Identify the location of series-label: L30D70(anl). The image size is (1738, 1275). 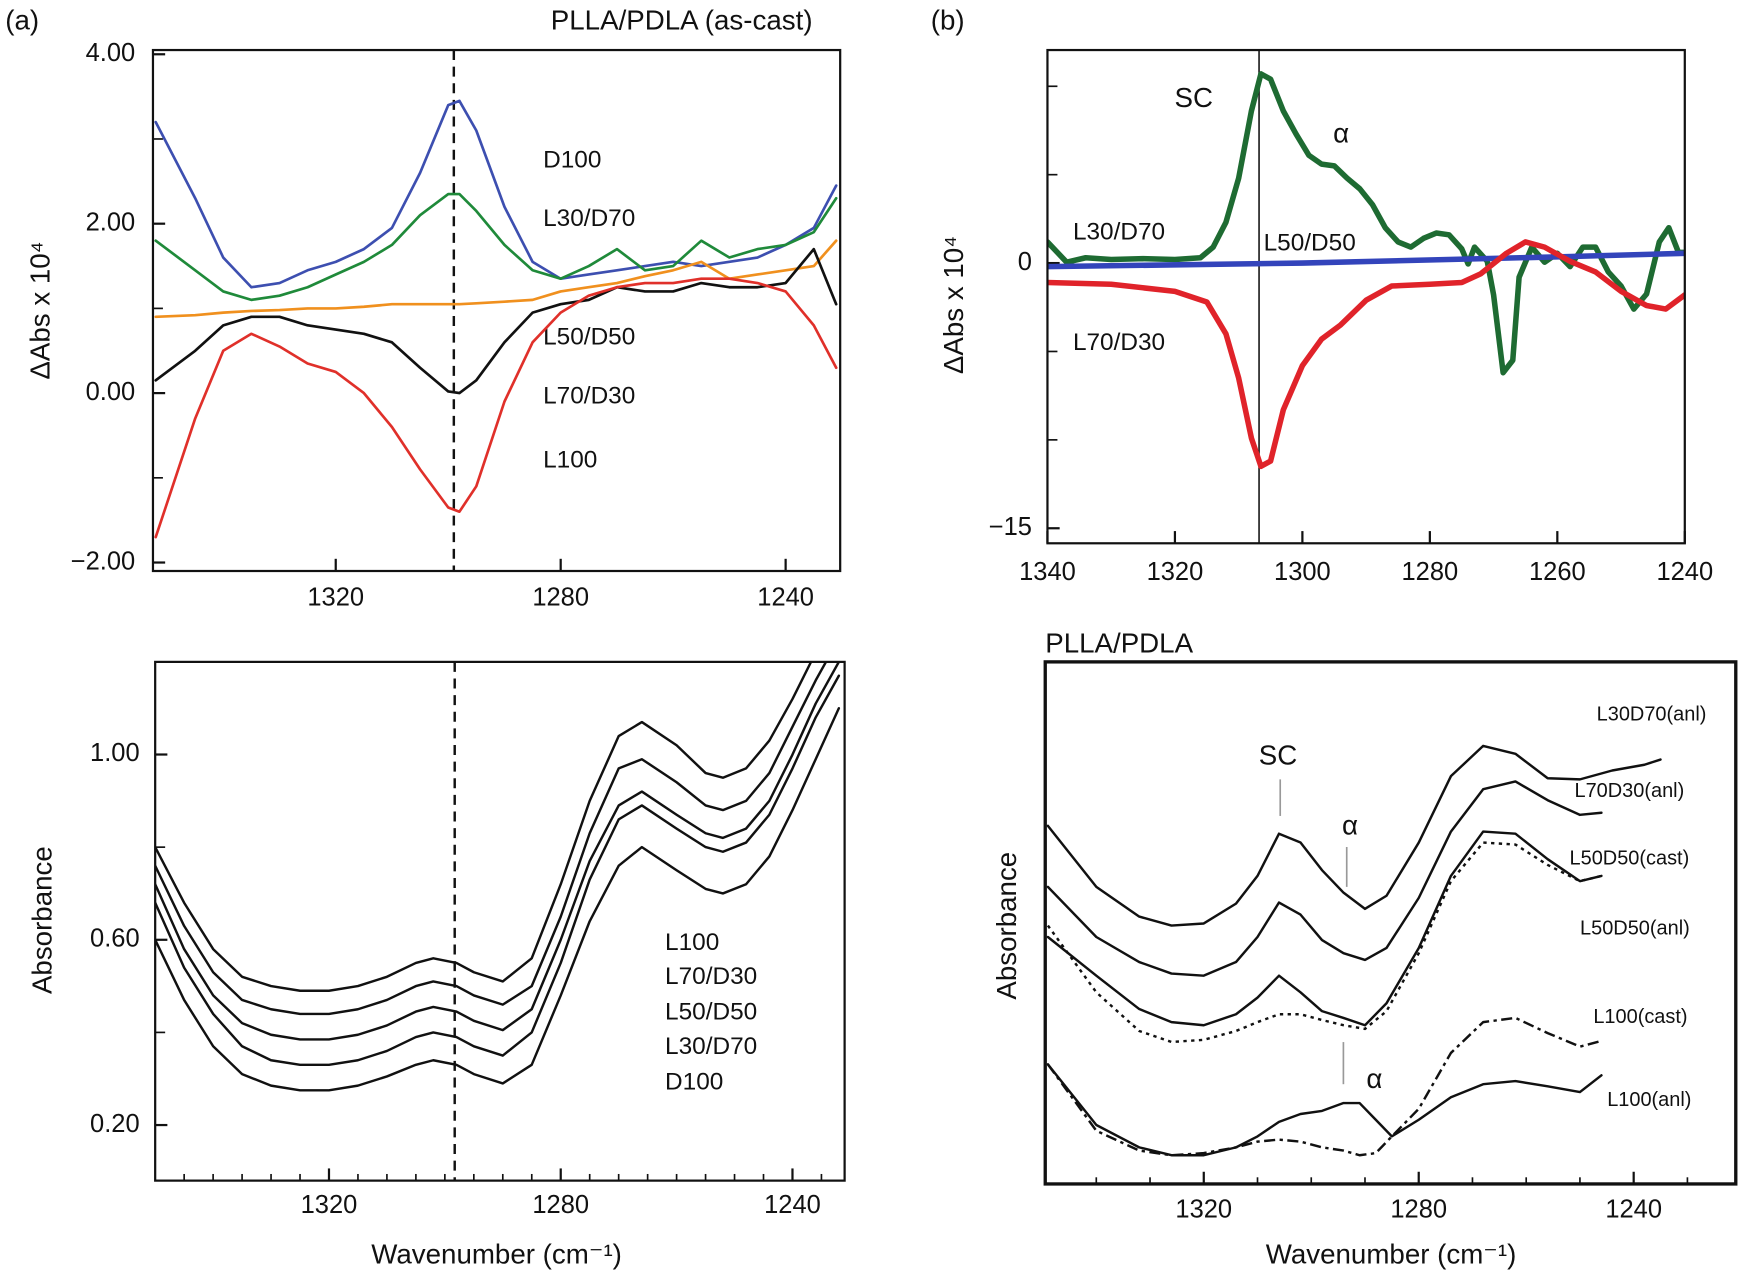
(1652, 714).